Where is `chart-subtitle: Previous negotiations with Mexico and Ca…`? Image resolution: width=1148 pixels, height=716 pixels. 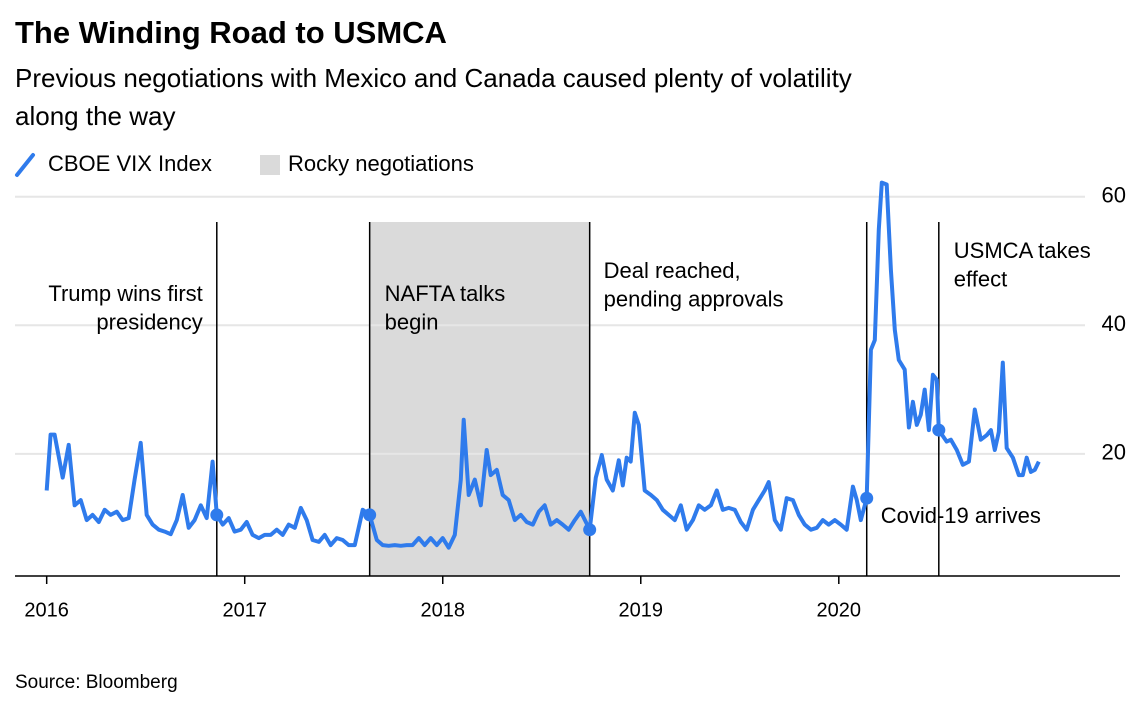 chart-subtitle: Previous negotiations with Mexico and Ca… is located at coordinates (433, 78).